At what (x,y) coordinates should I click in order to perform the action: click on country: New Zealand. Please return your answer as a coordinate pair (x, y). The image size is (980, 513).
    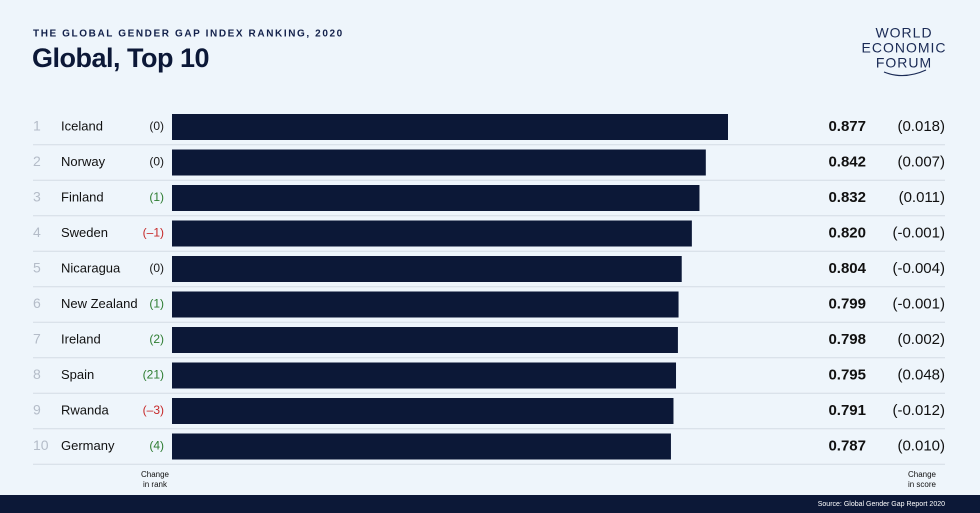
    Looking at the image, I should click on (99, 303).